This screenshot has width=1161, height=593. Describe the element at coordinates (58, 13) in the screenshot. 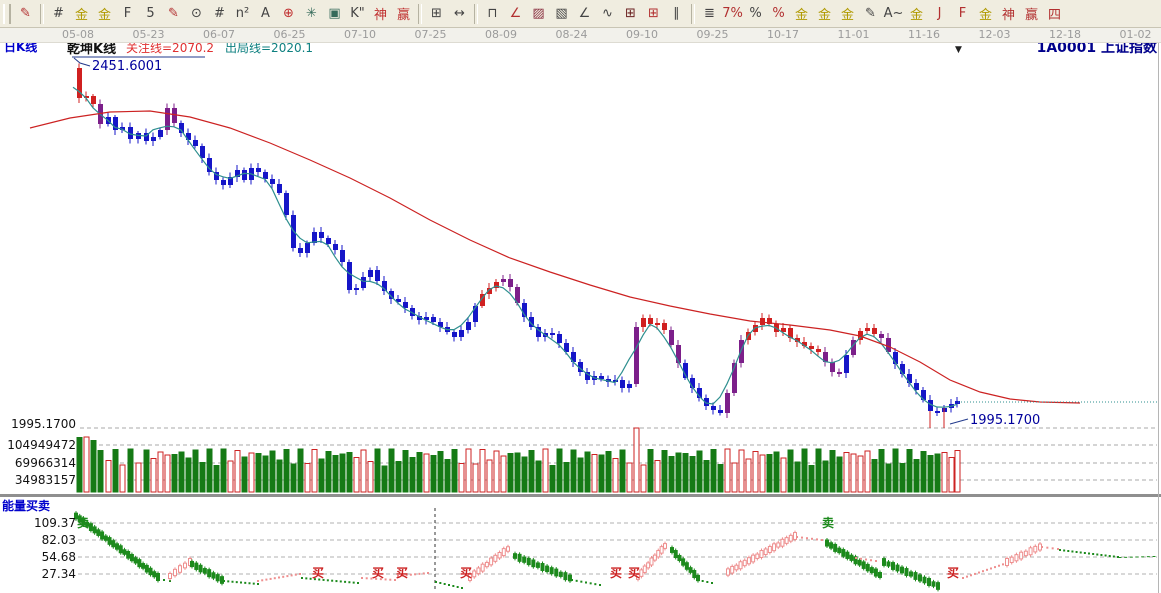

I see `comb-icon: #` at that location.